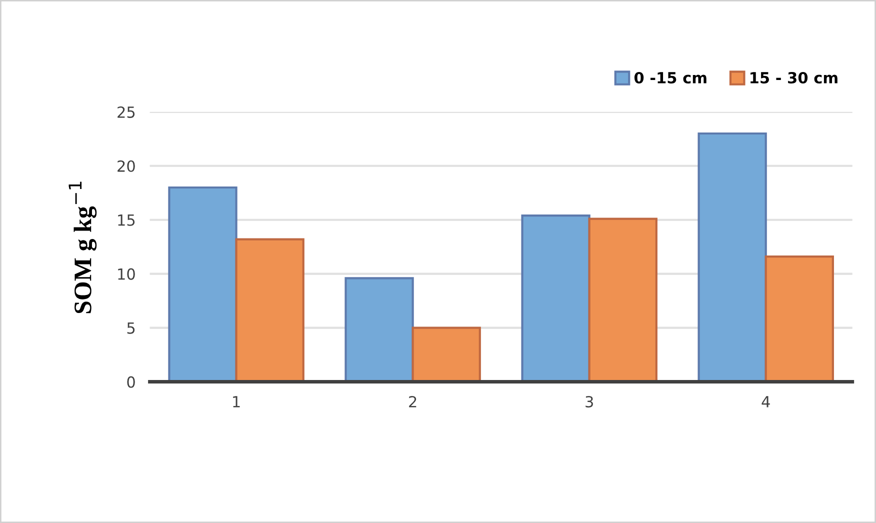  I want to click on y-tick-label: 15, so click(126, 220).